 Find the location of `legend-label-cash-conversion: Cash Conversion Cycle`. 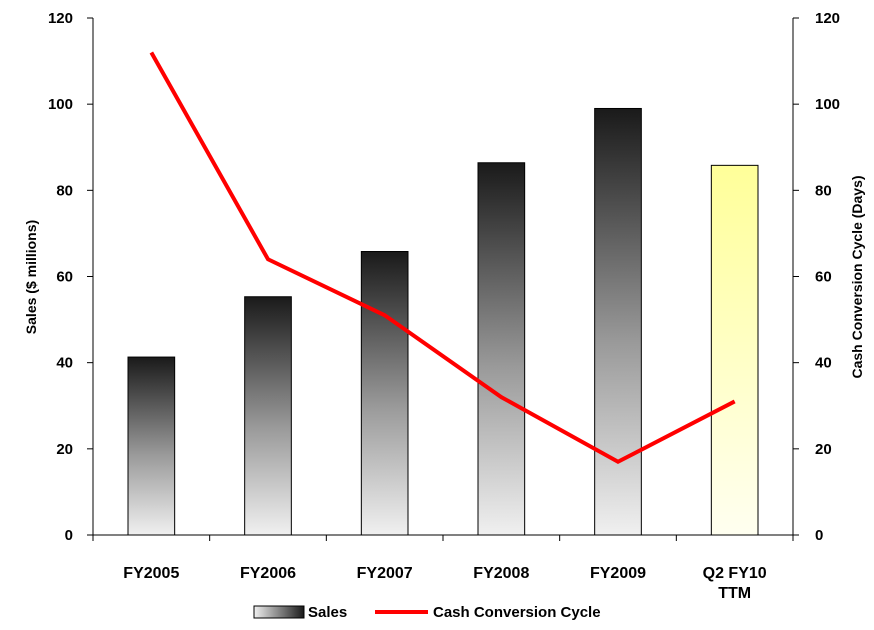

legend-label-cash-conversion: Cash Conversion Cycle is located at coordinates (517, 612).